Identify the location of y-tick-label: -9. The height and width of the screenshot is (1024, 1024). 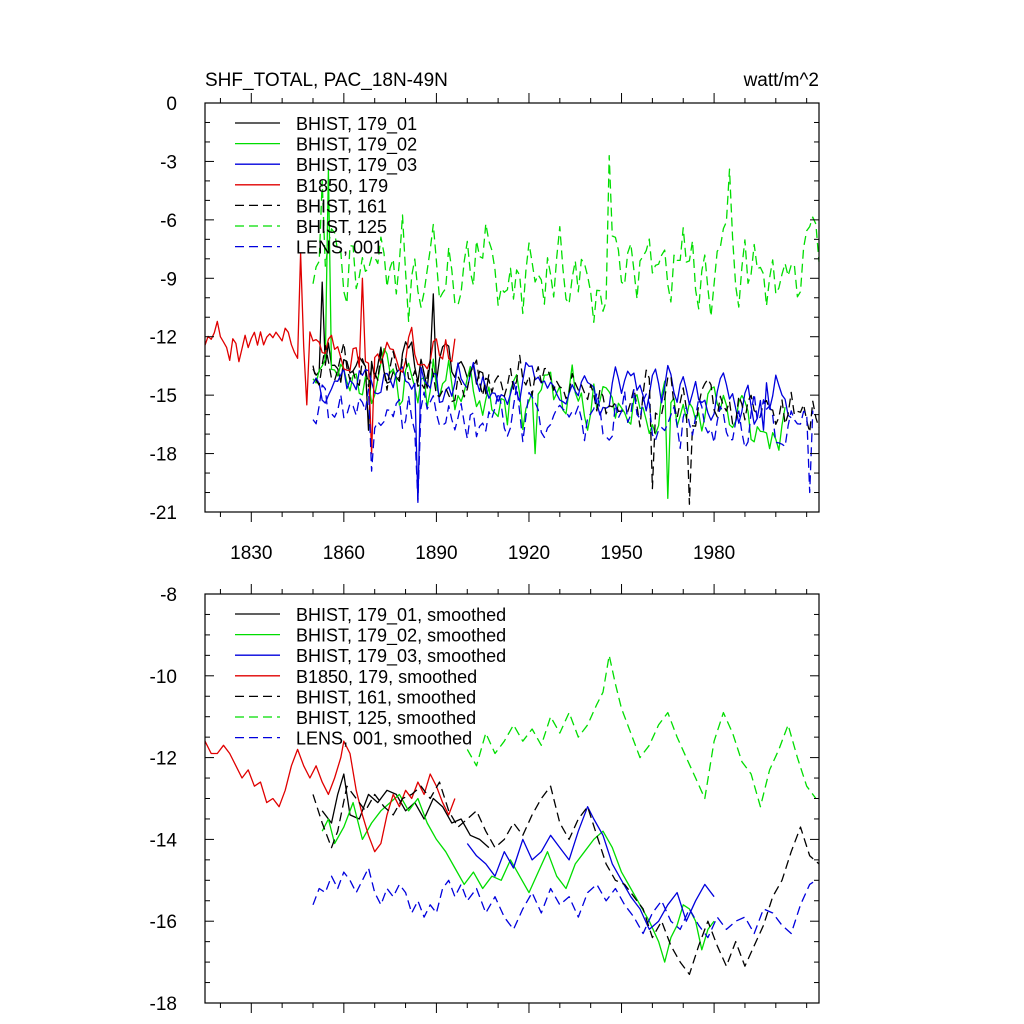
(168, 279).